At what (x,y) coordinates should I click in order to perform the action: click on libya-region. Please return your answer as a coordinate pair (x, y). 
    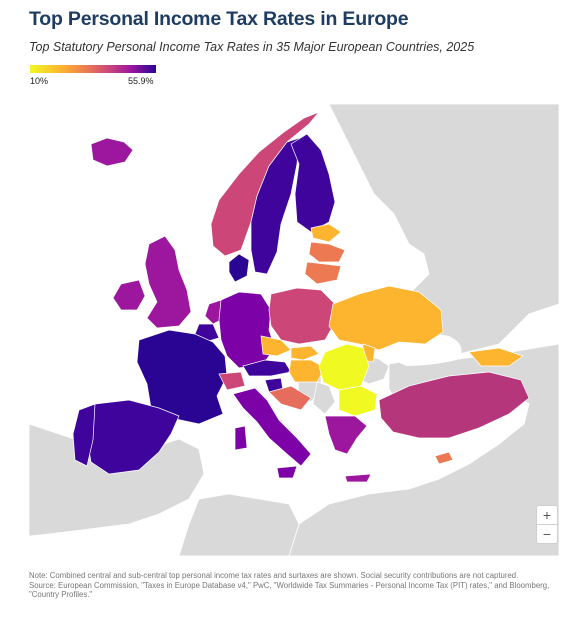
    Looking at the image, I should click on (239, 524).